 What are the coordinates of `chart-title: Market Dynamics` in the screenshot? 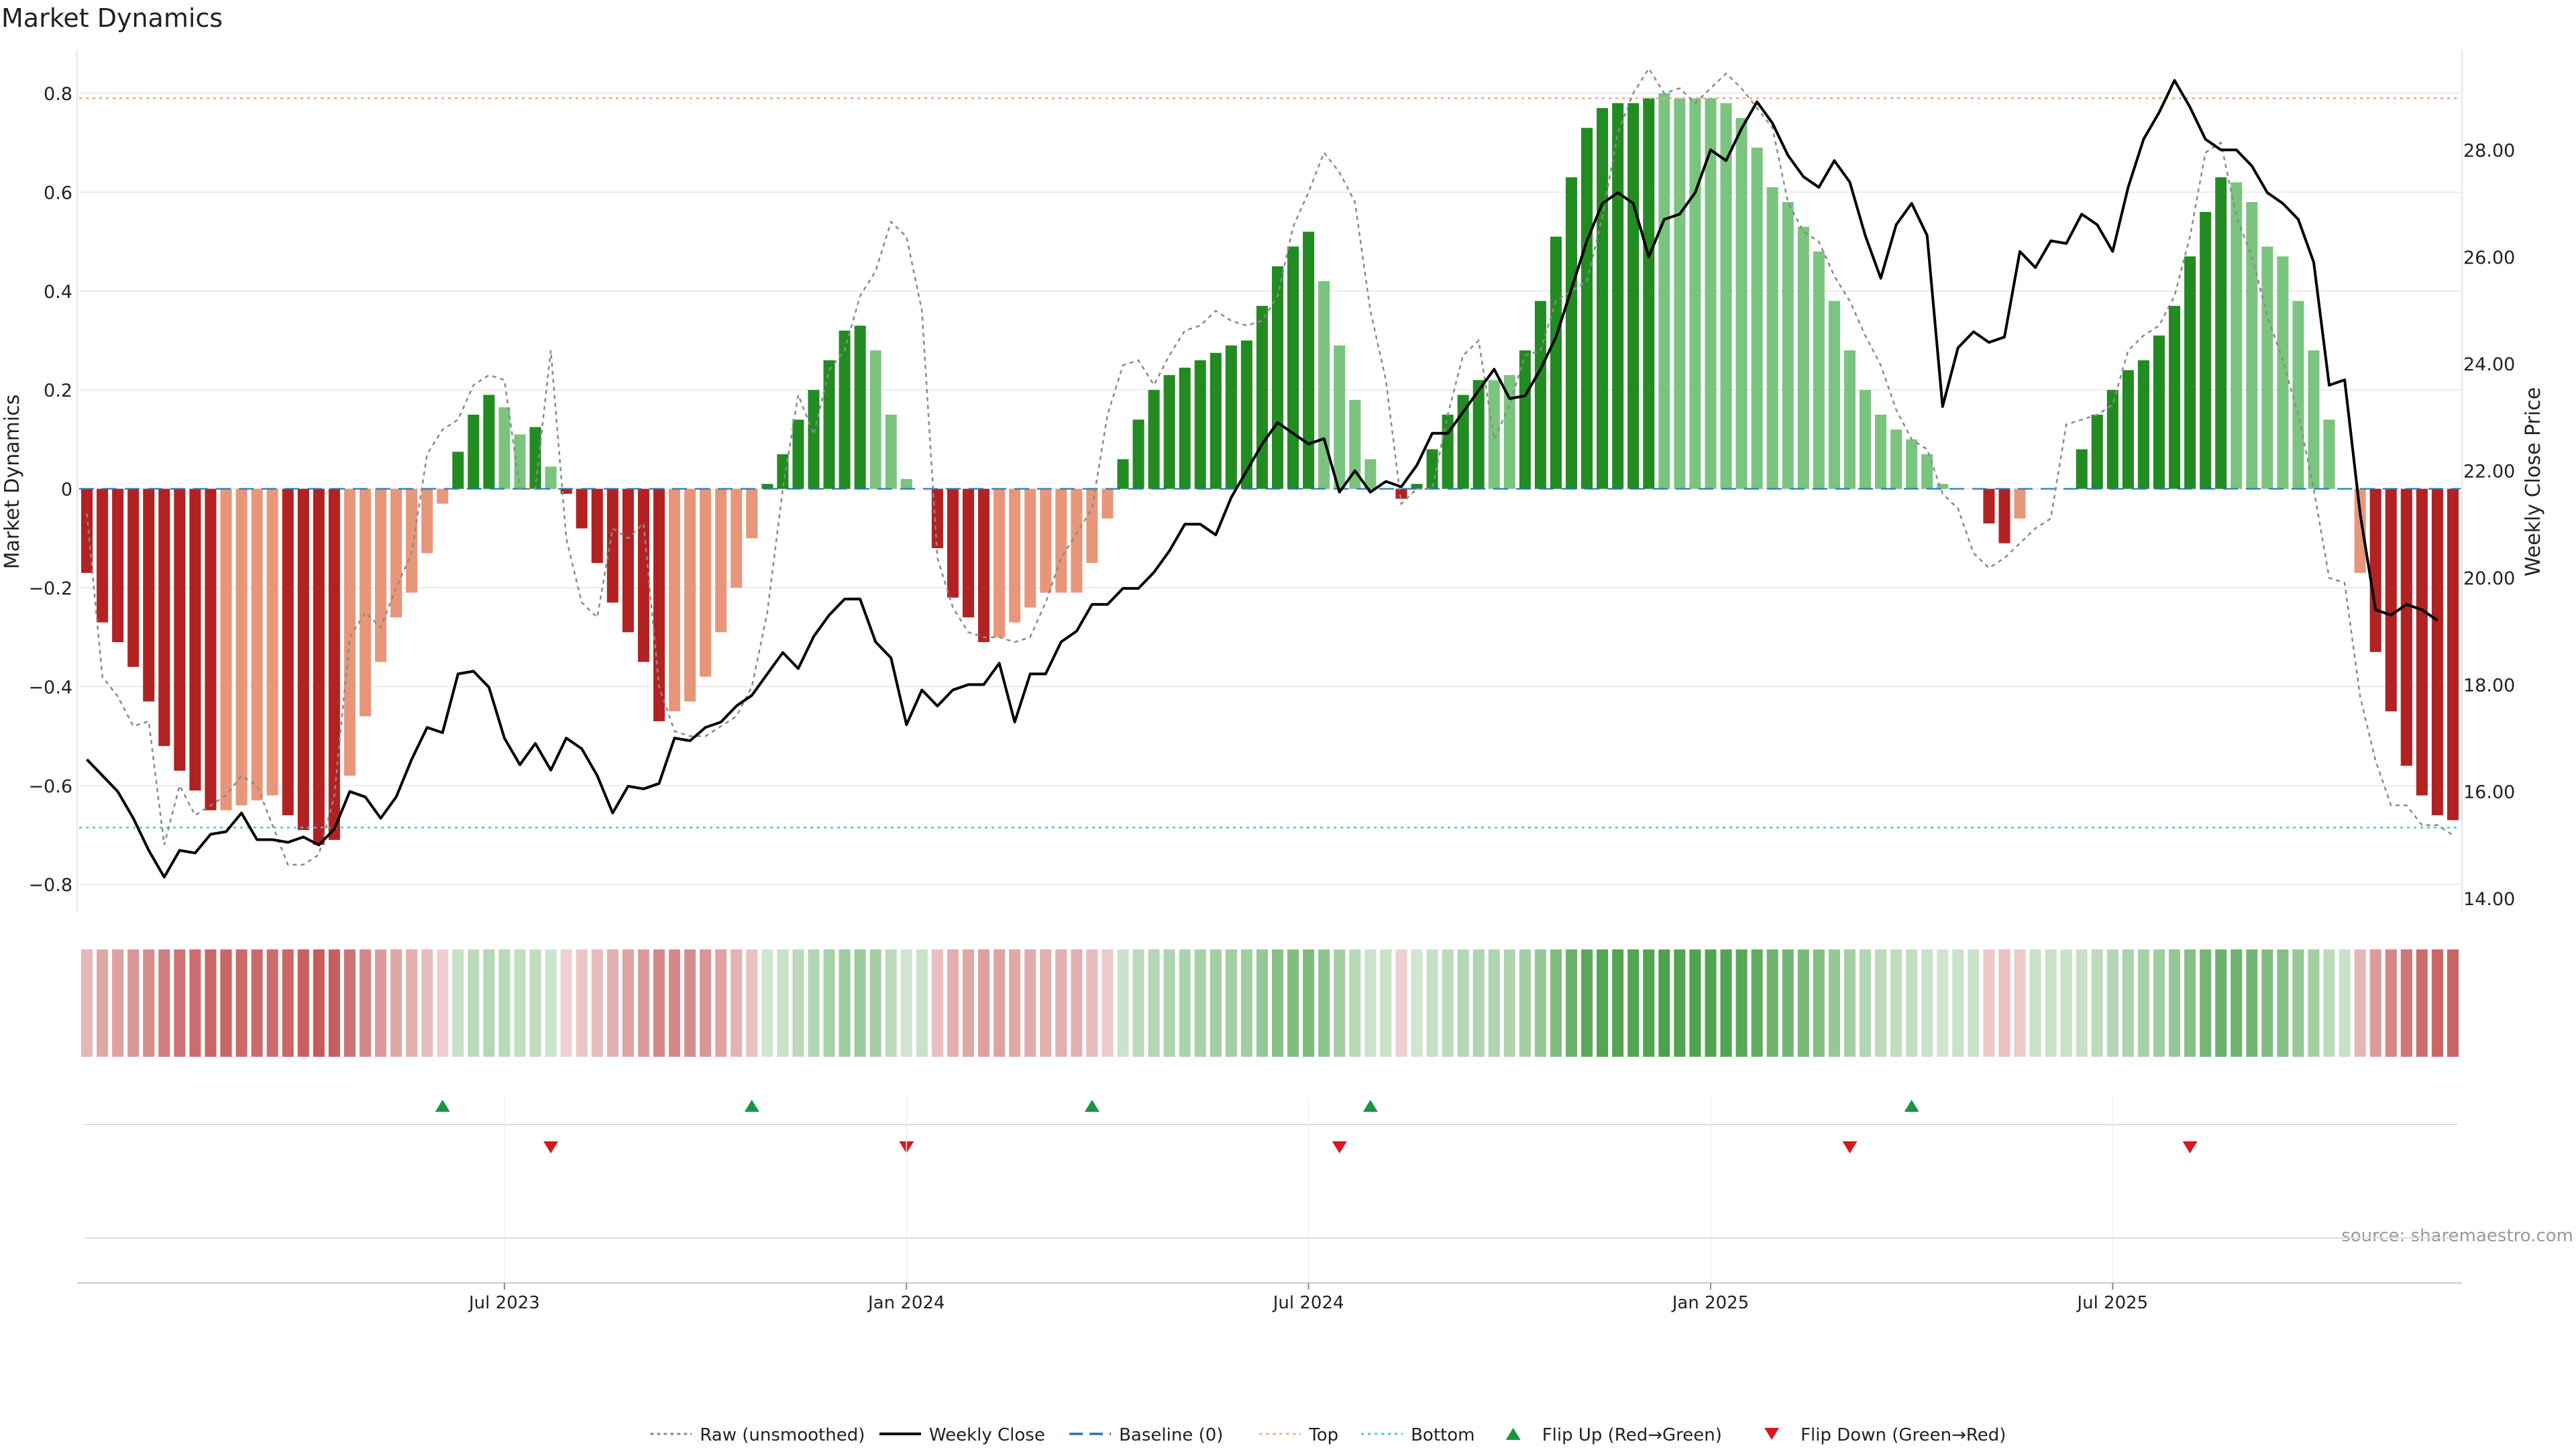 It's located at (112, 18).